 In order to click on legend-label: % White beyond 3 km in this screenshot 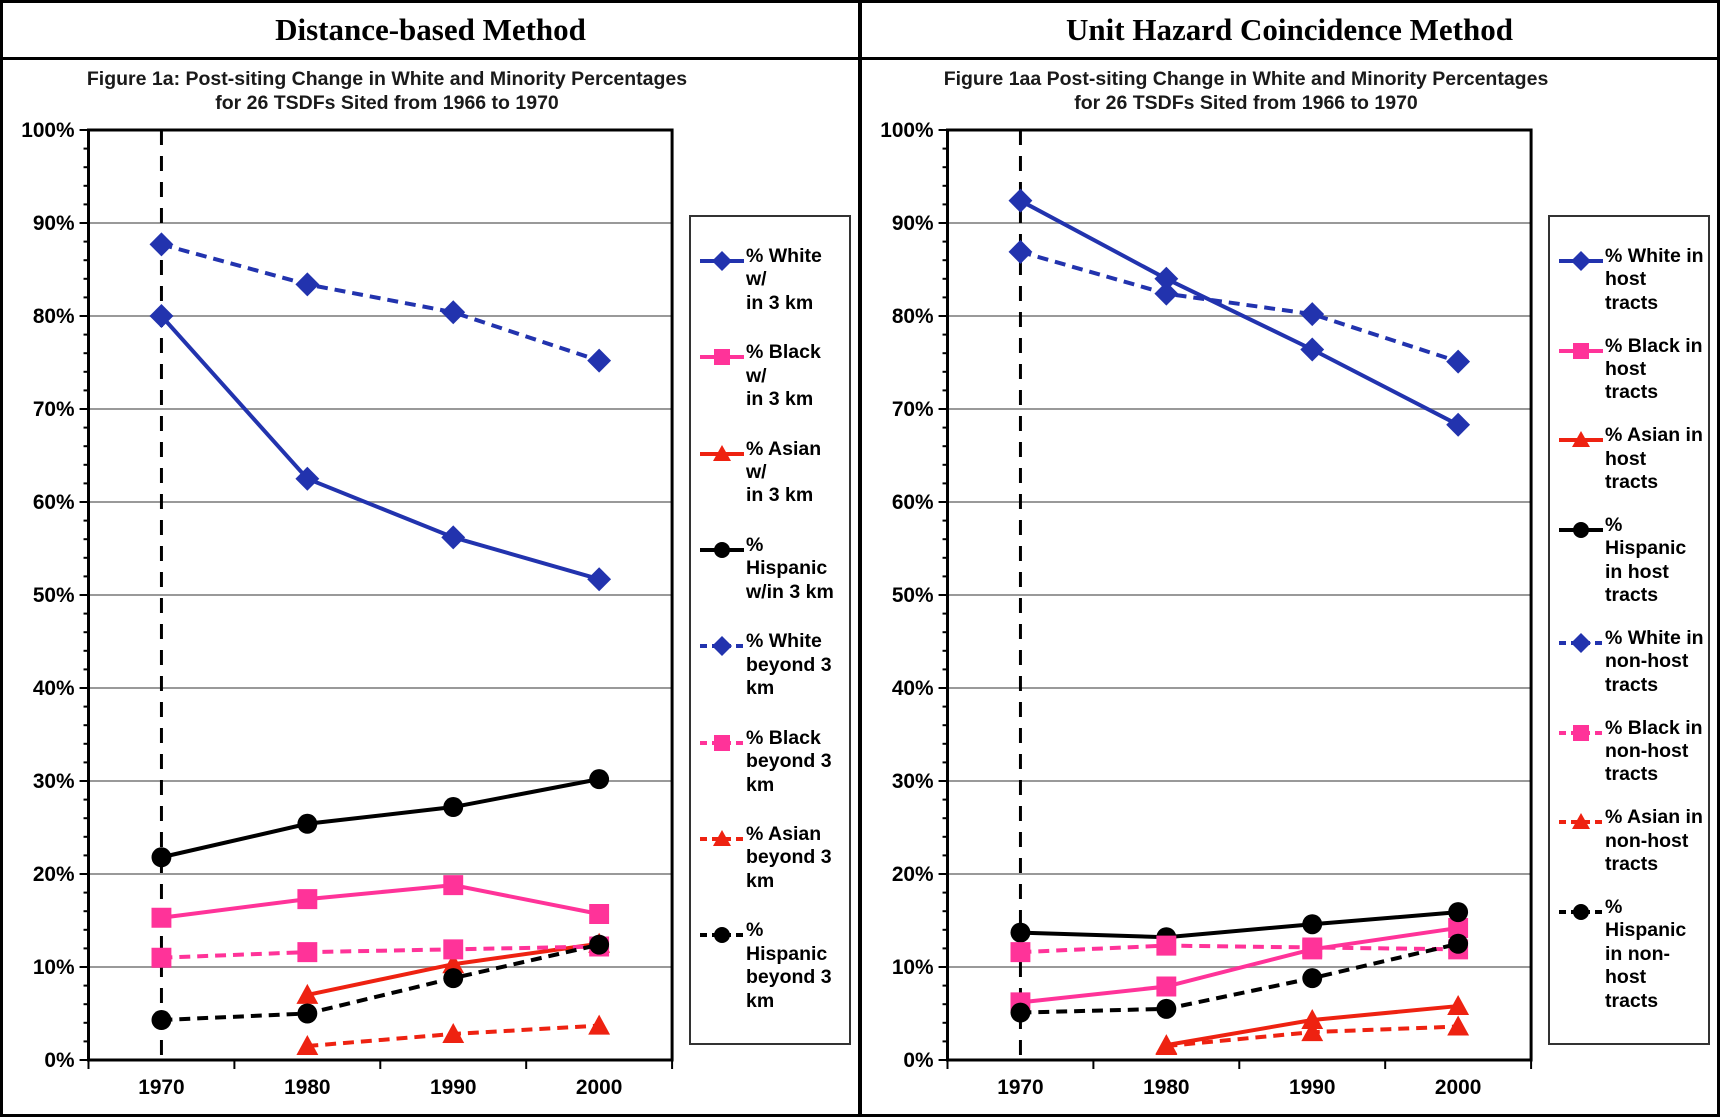, I will do `click(789, 665)`.